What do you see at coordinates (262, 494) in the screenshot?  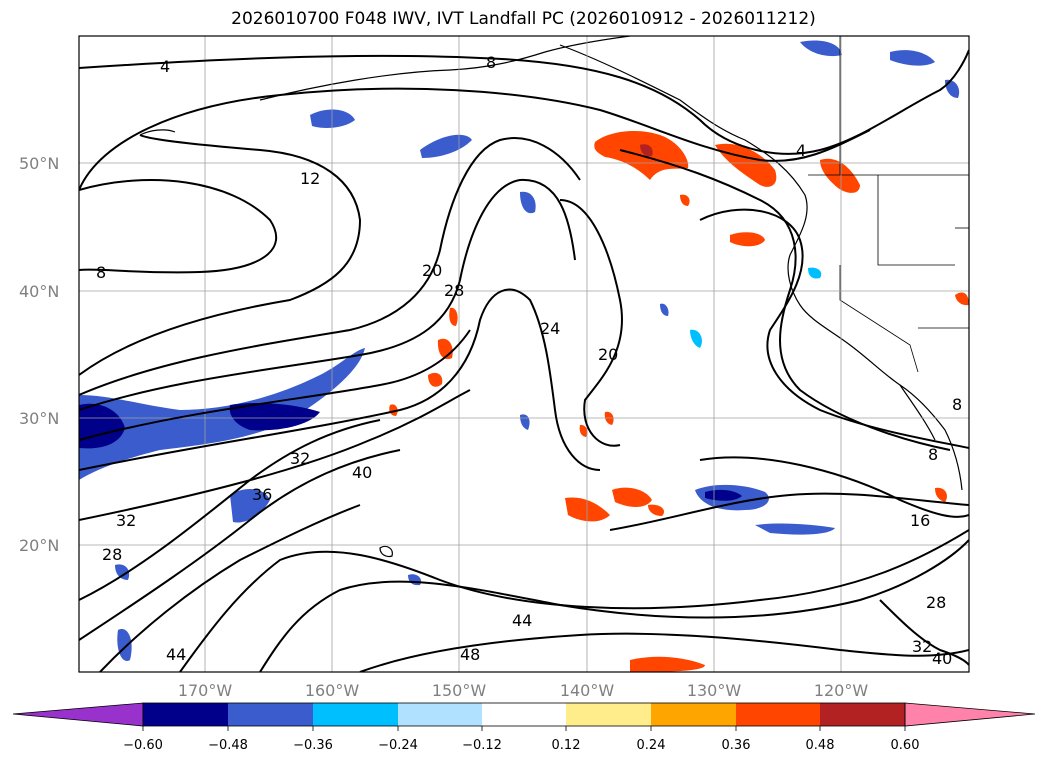 I see `contour-label: 36` at bounding box center [262, 494].